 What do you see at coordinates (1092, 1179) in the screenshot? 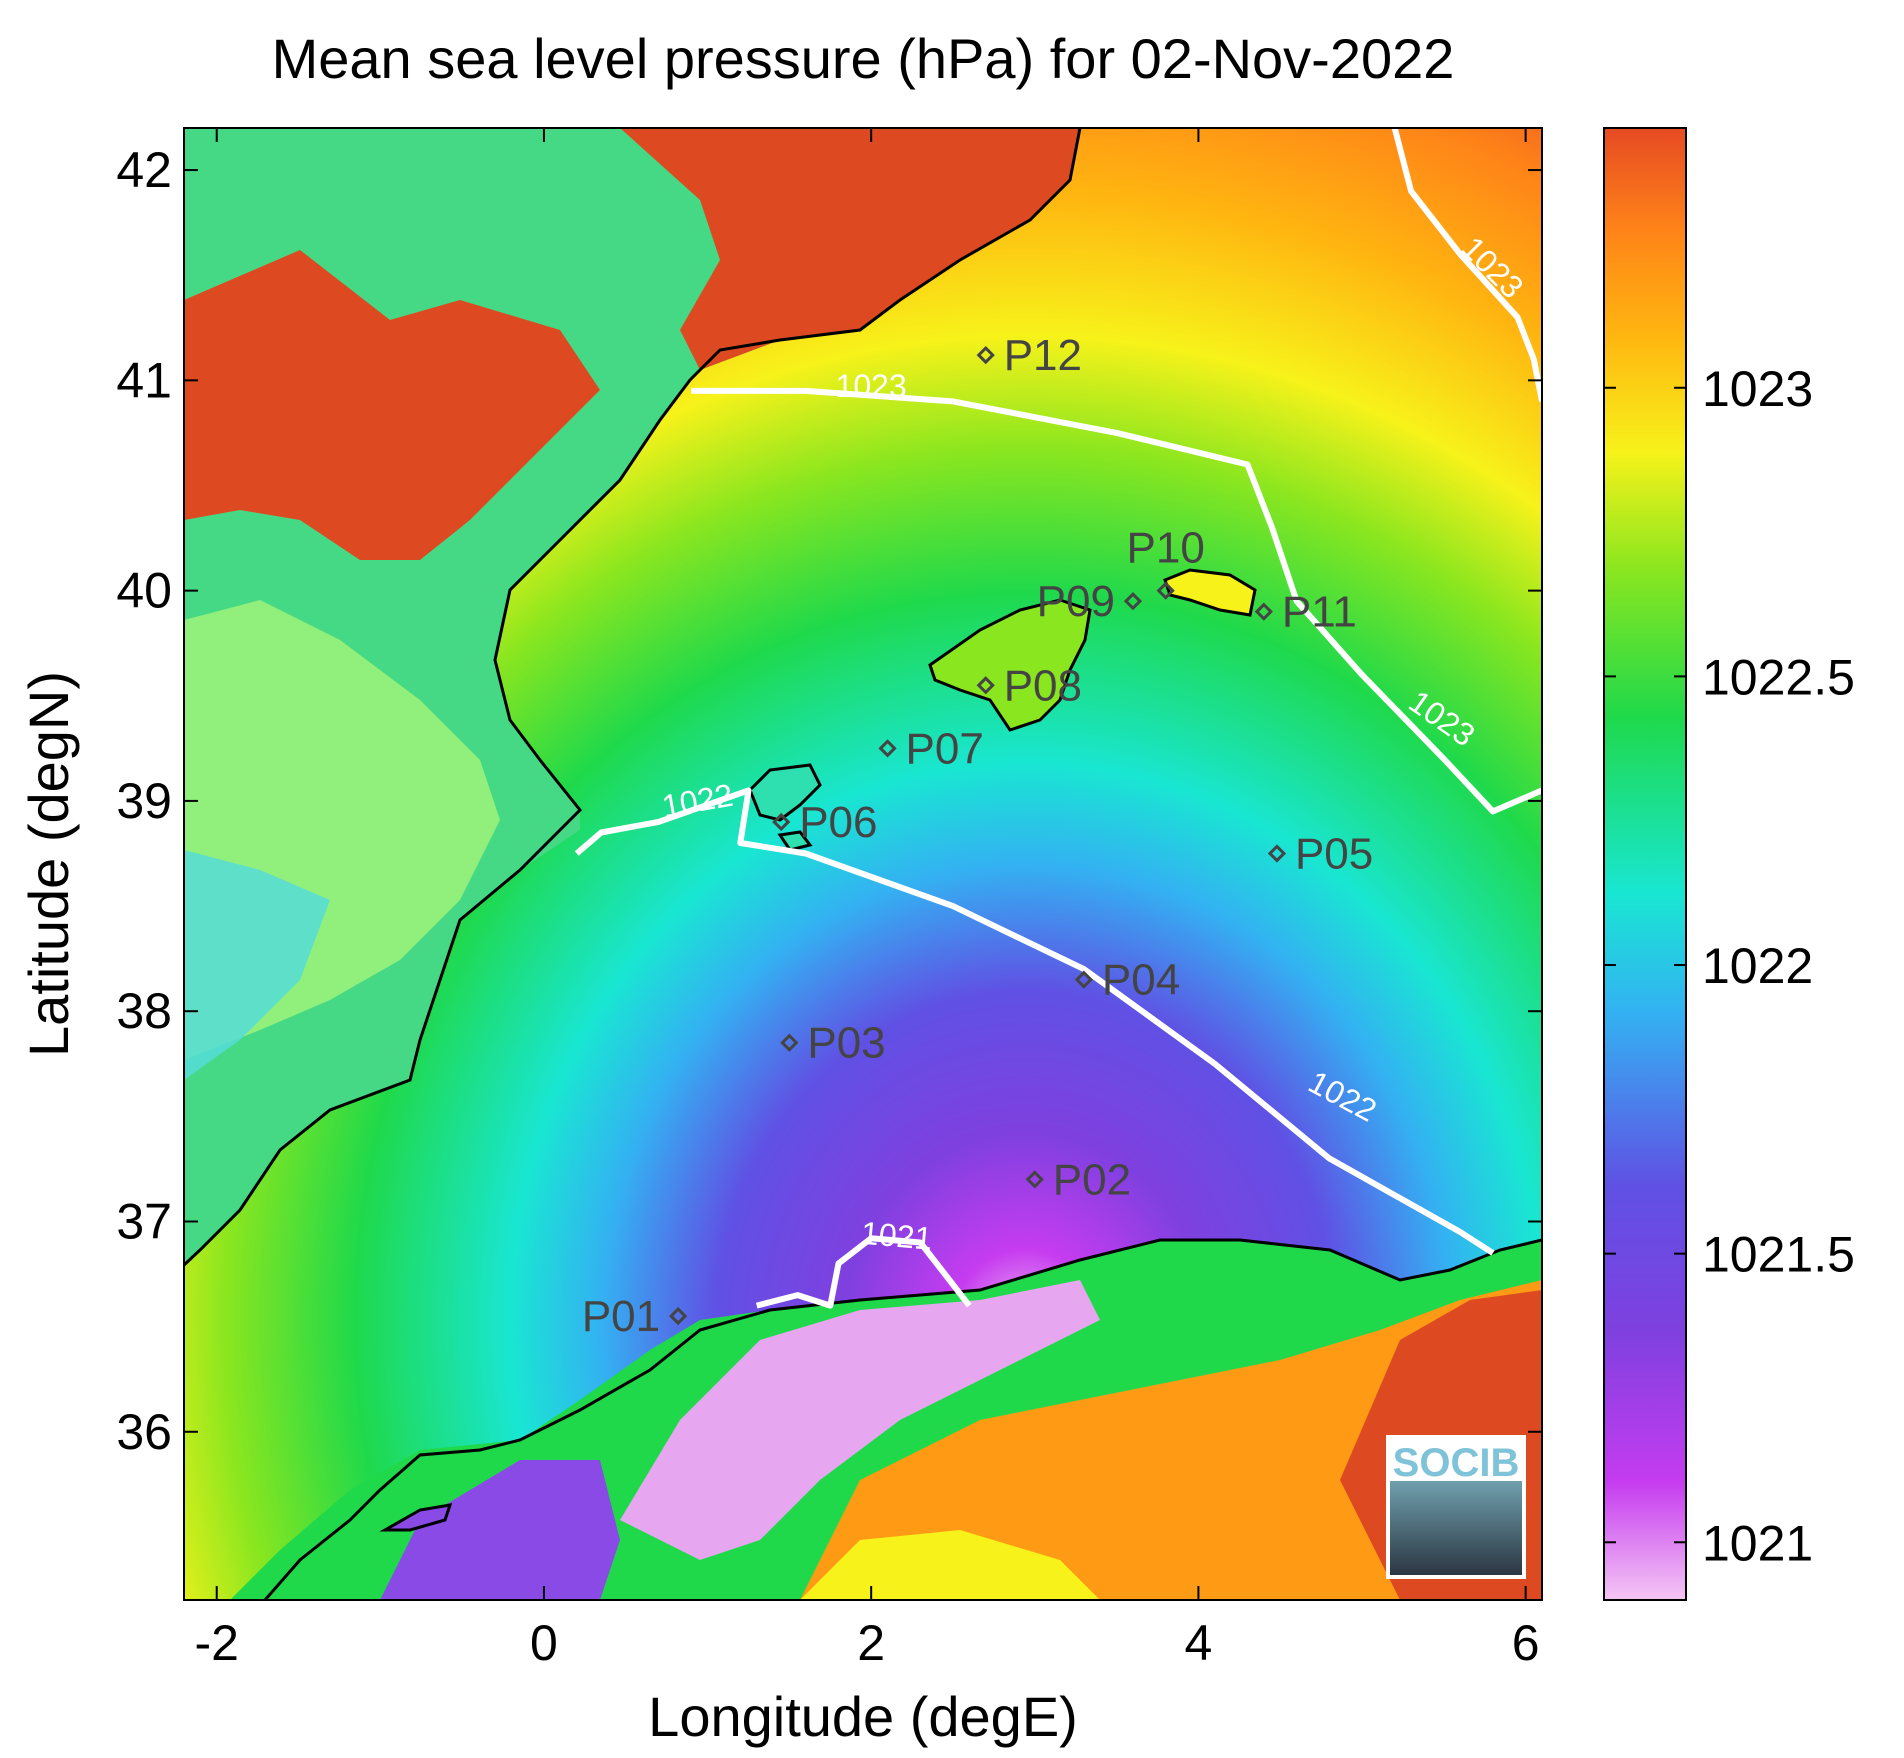
I see `station-label: P02` at bounding box center [1092, 1179].